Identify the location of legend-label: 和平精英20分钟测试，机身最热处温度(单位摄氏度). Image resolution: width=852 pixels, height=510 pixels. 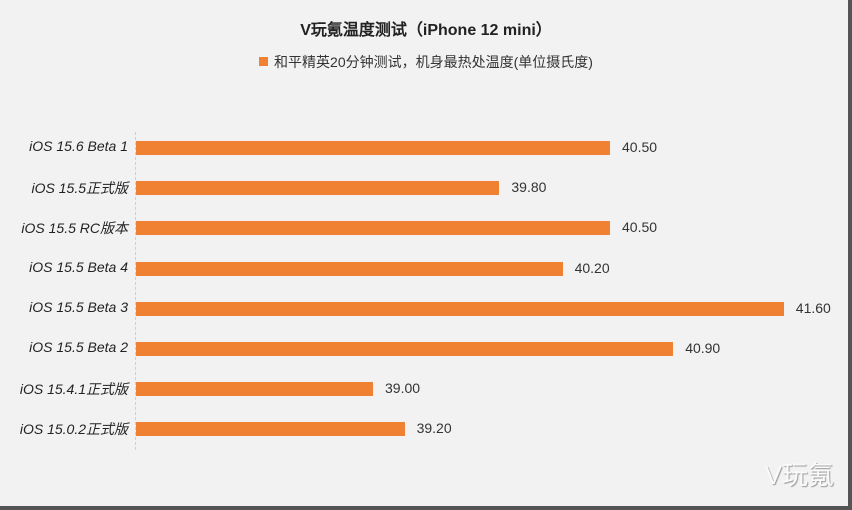
(433, 62).